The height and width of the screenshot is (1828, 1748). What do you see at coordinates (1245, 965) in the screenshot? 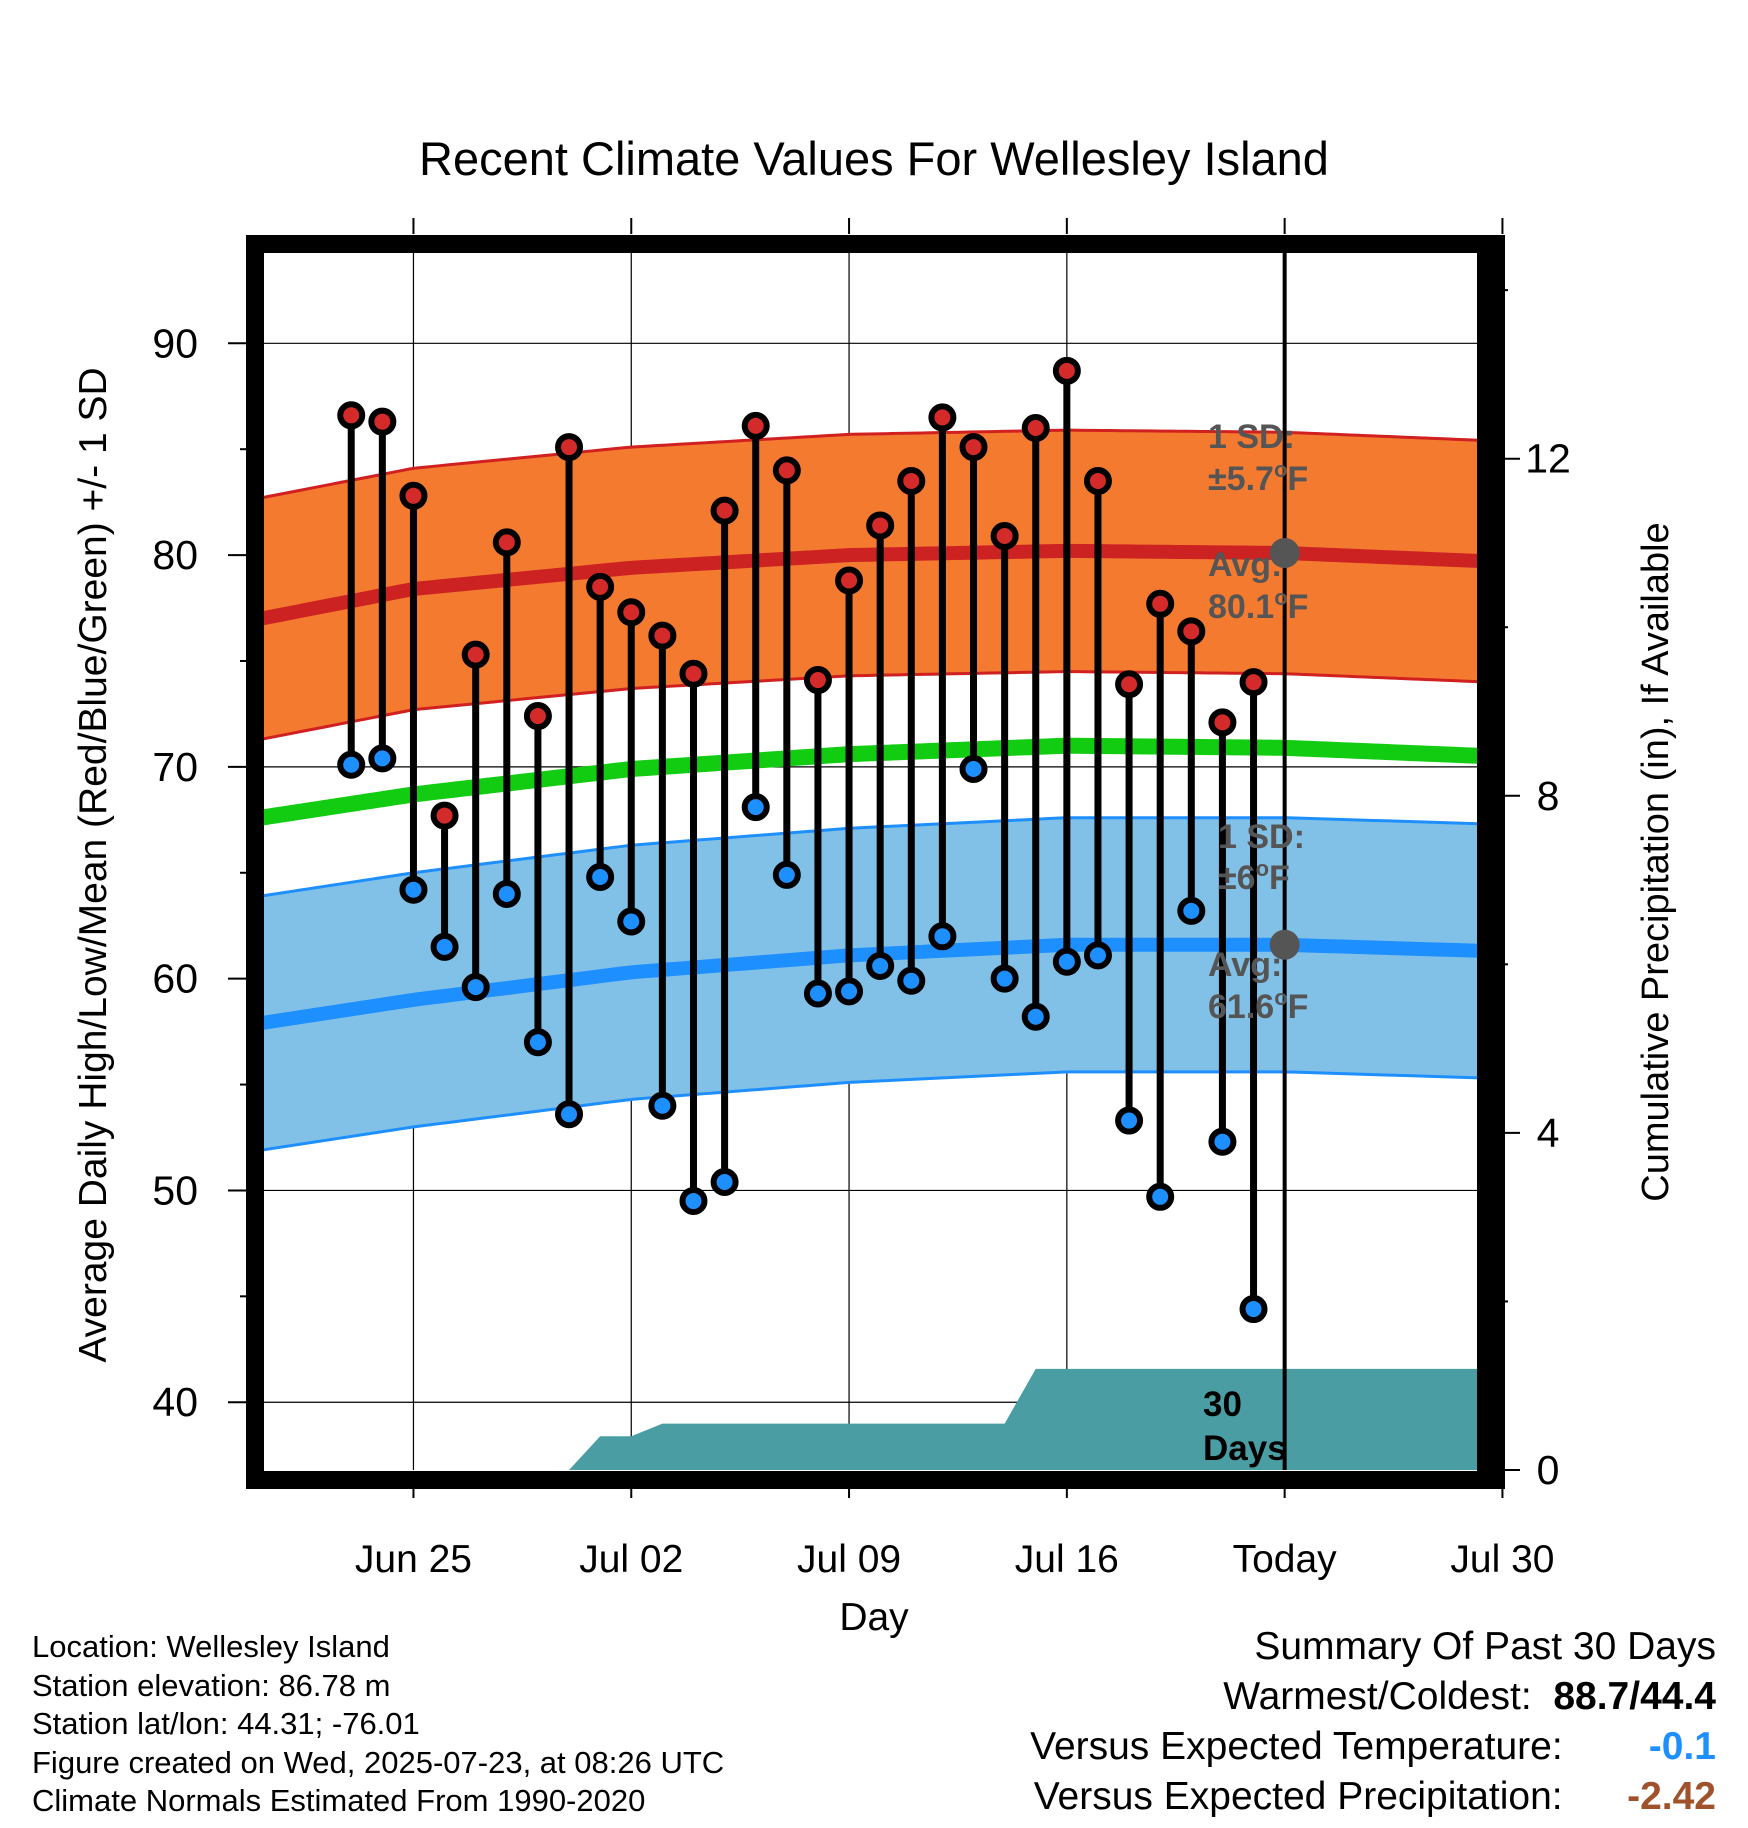
I see `low-avg-label: Avg:` at bounding box center [1245, 965].